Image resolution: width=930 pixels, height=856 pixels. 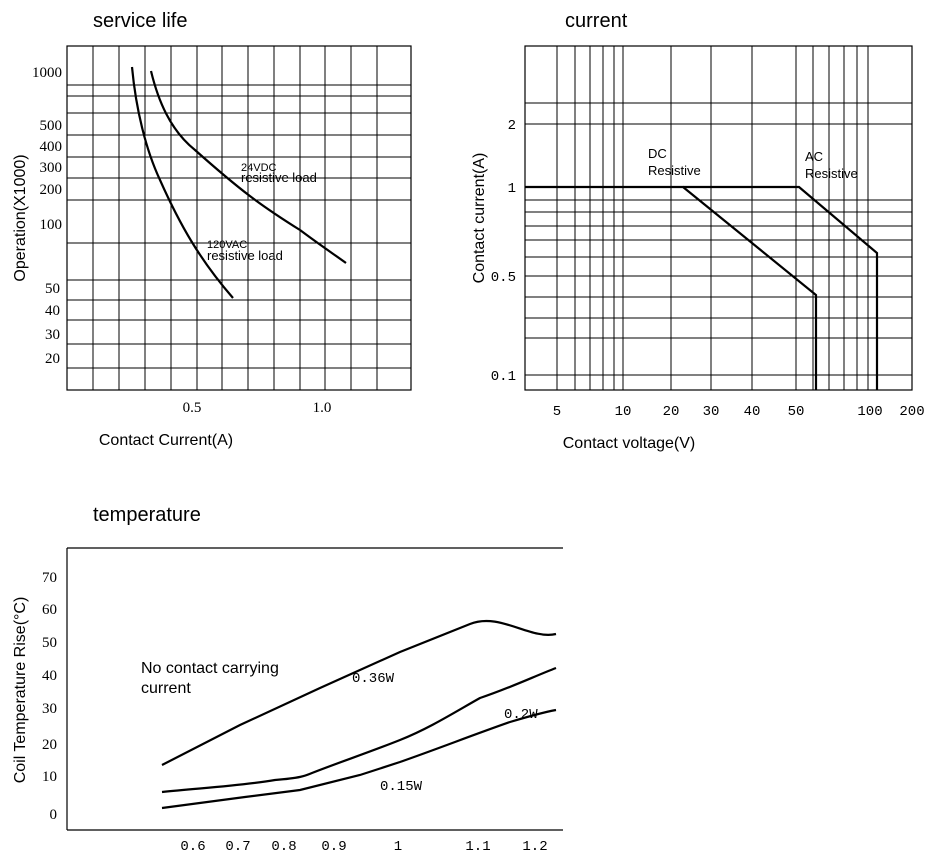 What do you see at coordinates (51, 225) in the screenshot?
I see `y-tick-label: 100` at bounding box center [51, 225].